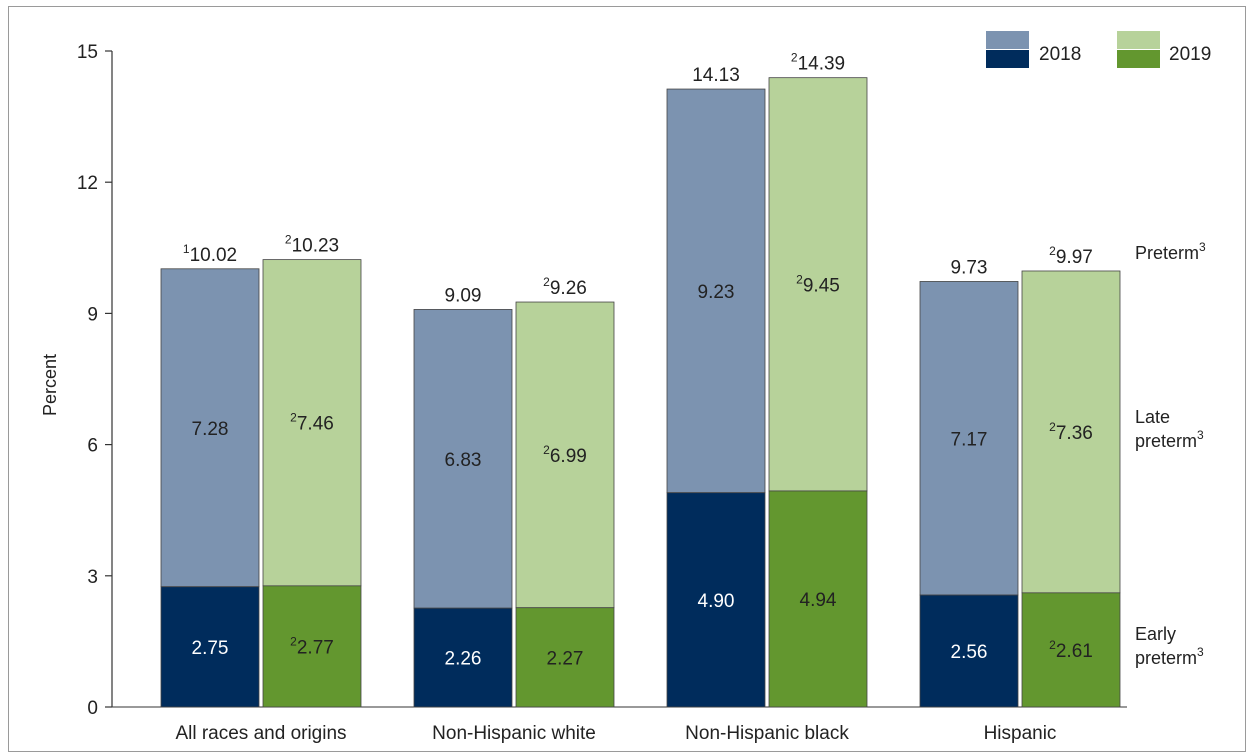 This screenshot has height=754, width=1255. What do you see at coordinates (87, 183) in the screenshot?
I see `y-tick-label: 12` at bounding box center [87, 183].